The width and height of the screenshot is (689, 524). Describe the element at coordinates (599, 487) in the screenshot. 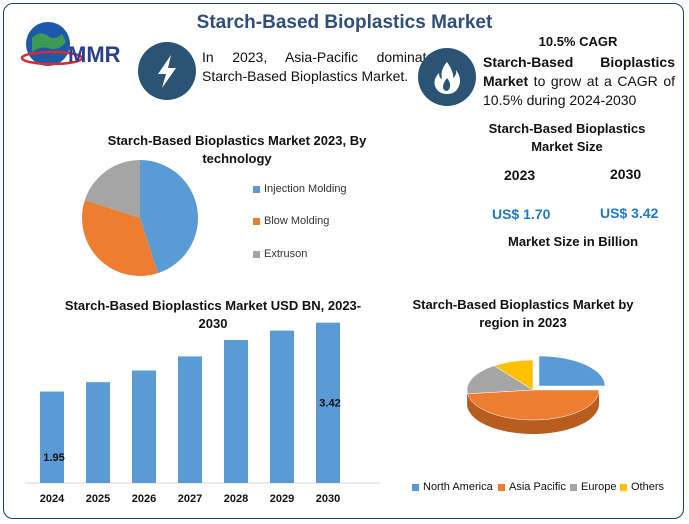

I see `legend-label: Europe` at that location.